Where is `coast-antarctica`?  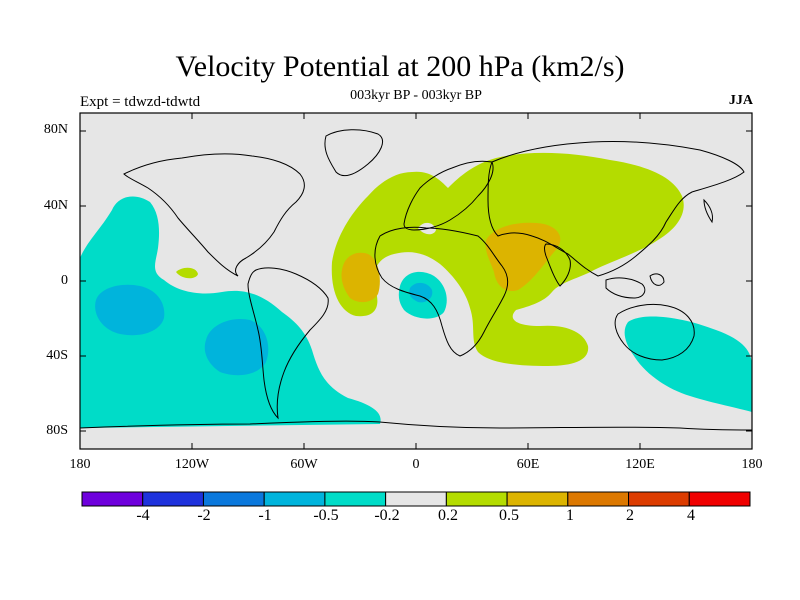
coast-antarctica is located at coordinates (416, 425).